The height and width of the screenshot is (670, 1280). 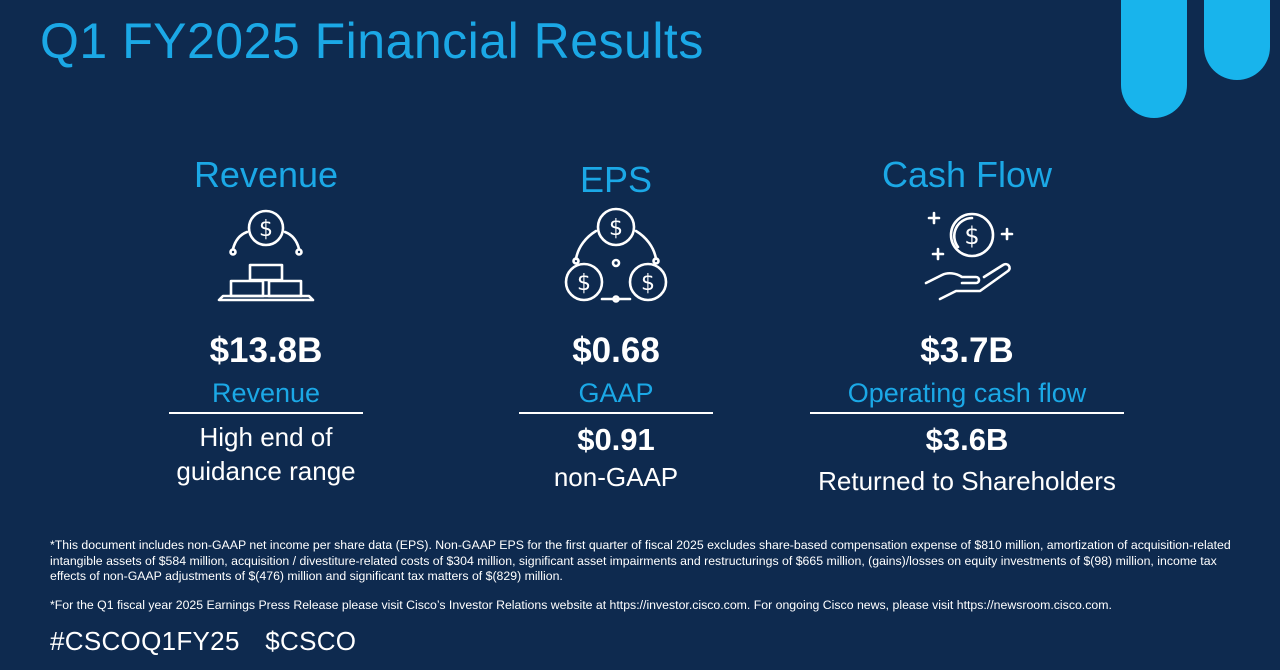 What do you see at coordinates (145, 641) in the screenshot?
I see `hashtag-quarter: #CSCOQ1FY25` at bounding box center [145, 641].